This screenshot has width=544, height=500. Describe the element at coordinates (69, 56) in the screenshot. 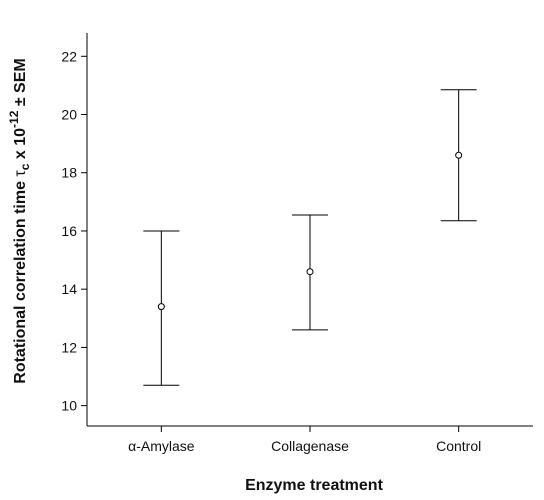

I see `y-tick-label: 22` at that location.